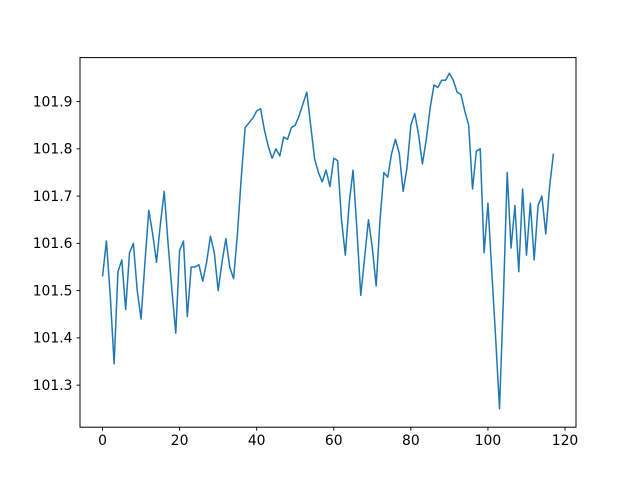 Image resolution: width=640 pixels, height=480 pixels. I want to click on y-tick-label: 101.8, so click(53, 150).